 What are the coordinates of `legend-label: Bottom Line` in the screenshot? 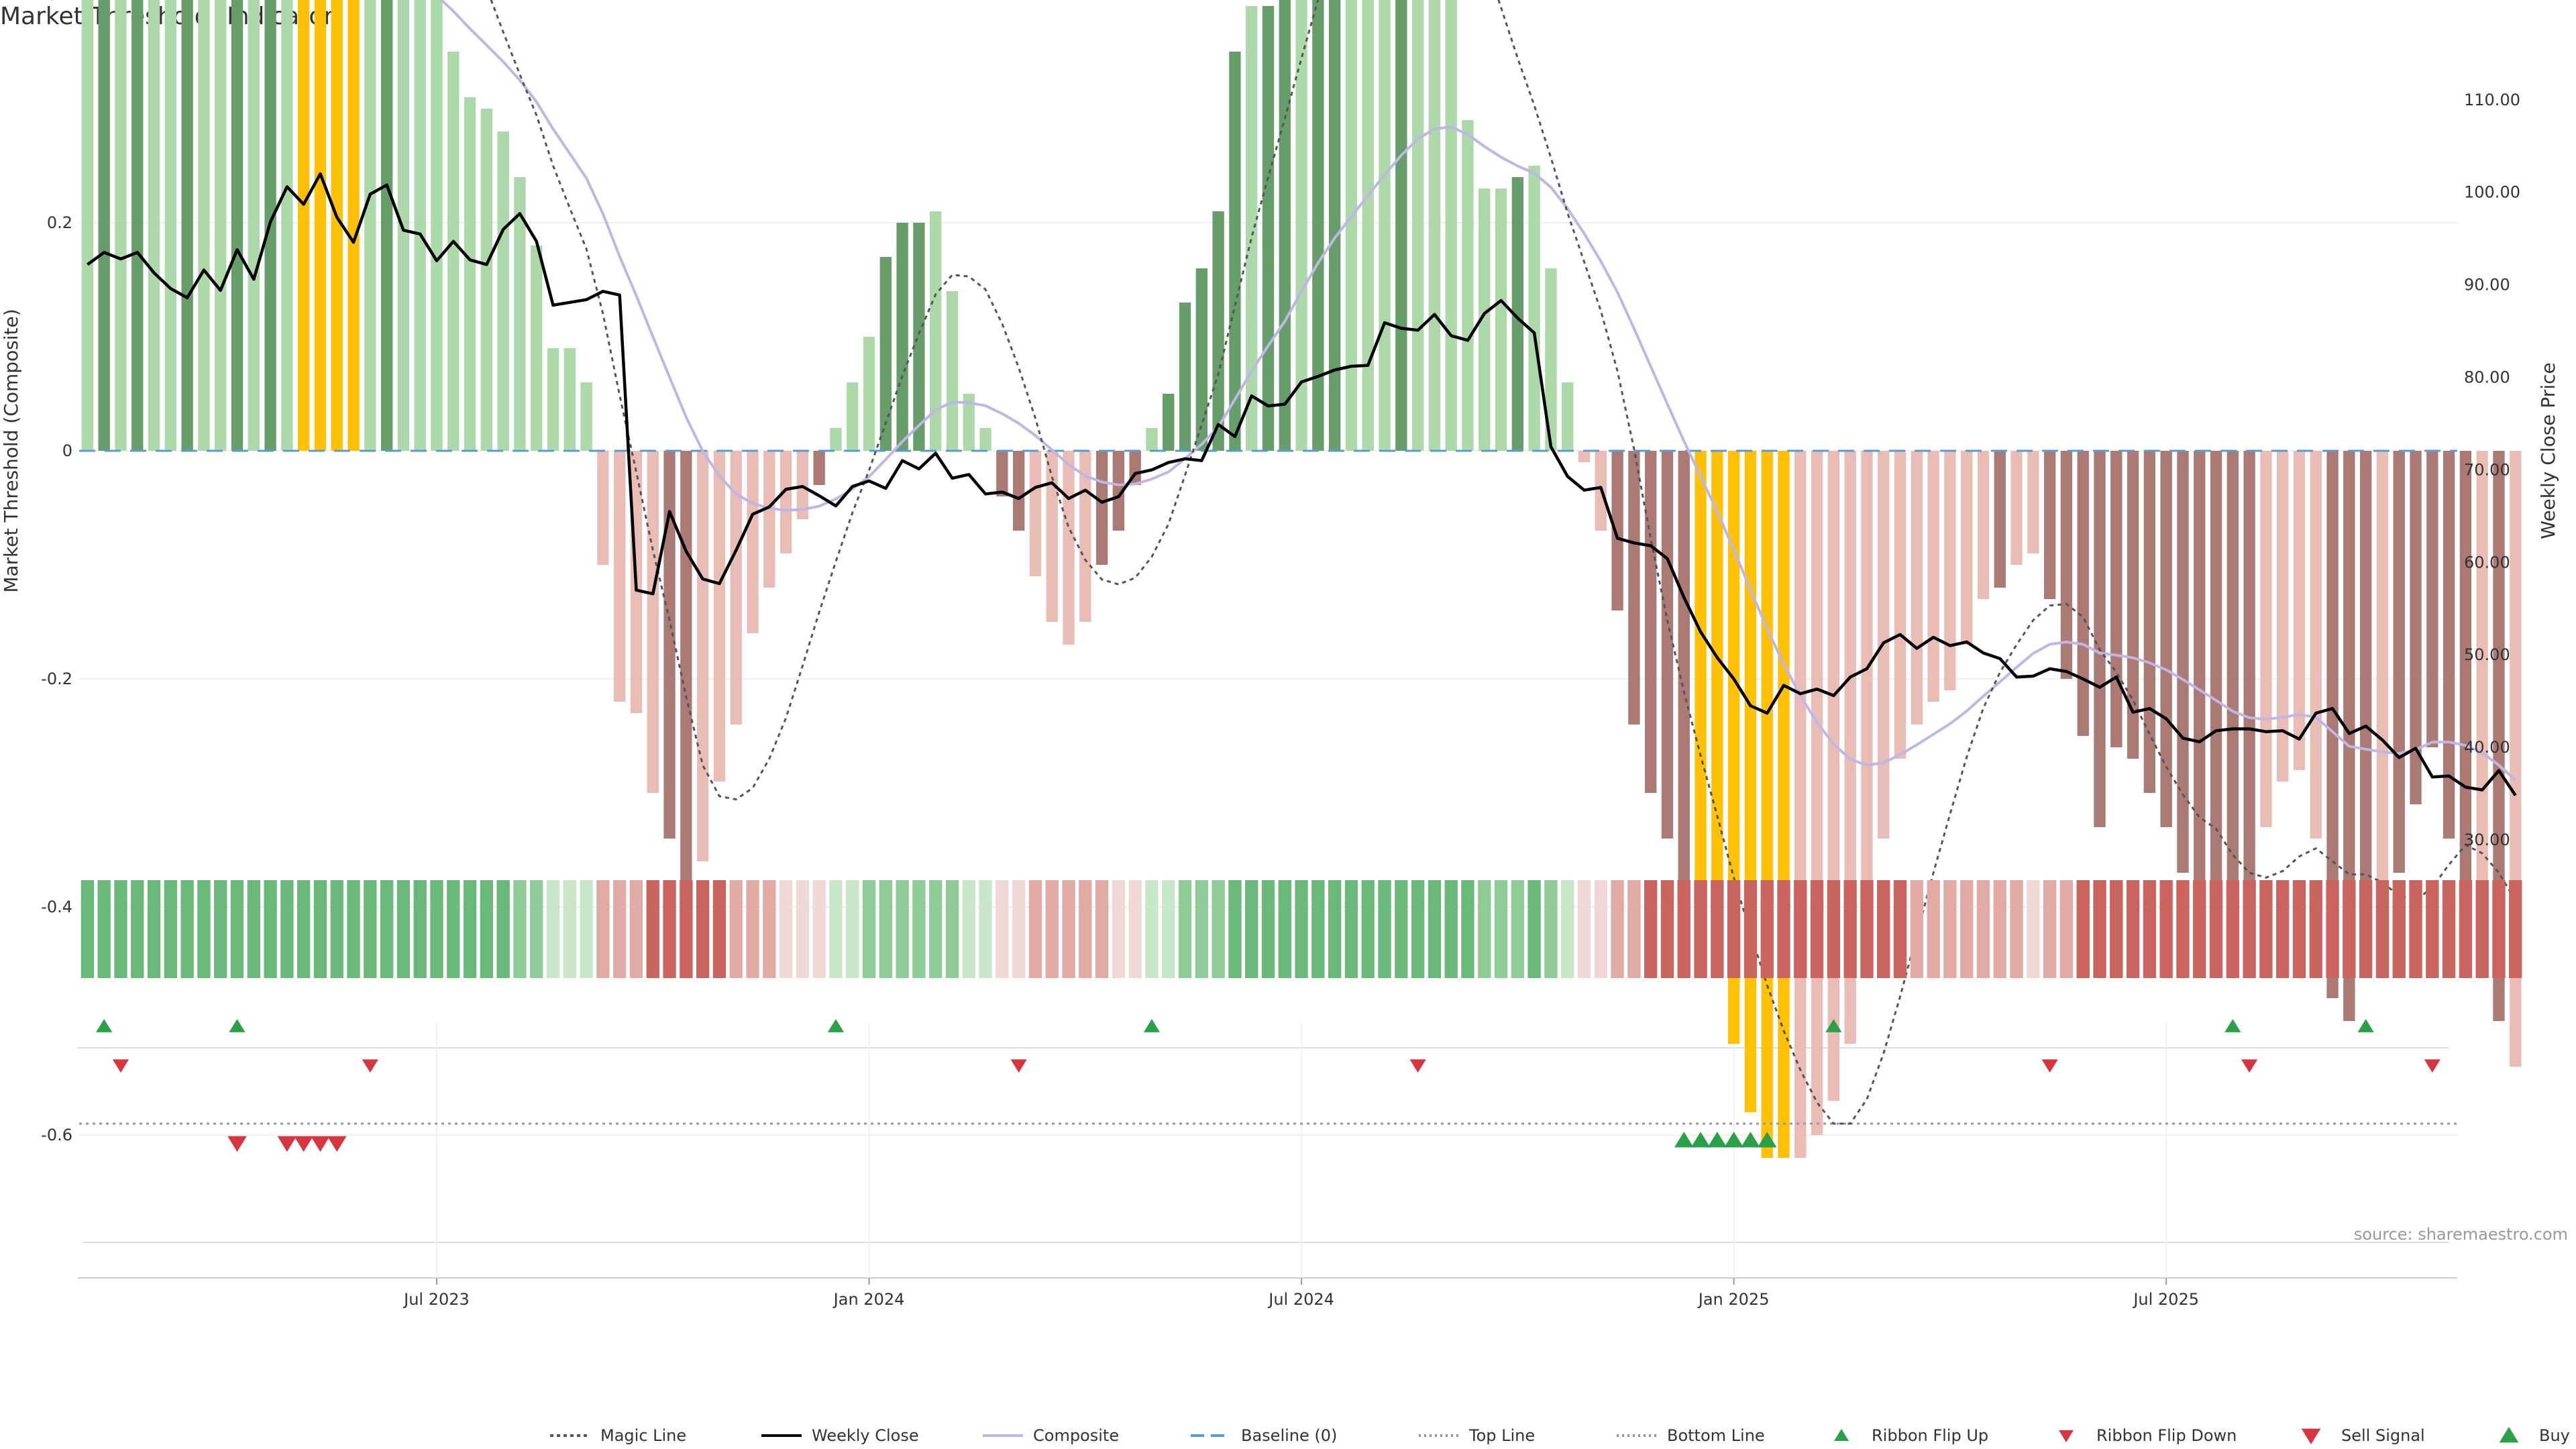 It's located at (1716, 1435).